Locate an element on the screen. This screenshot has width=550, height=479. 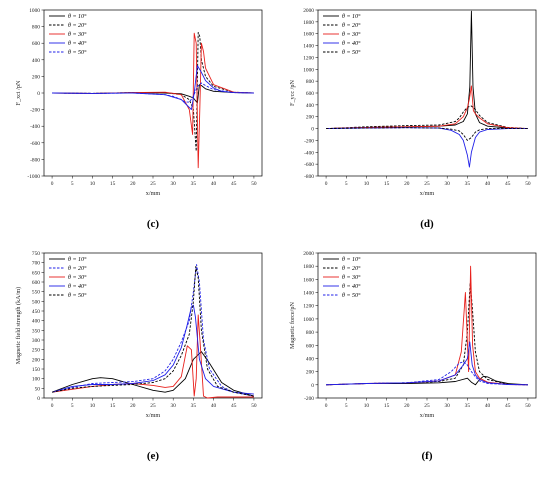
y-tick-label: 700 is located at coordinates (36, 264).